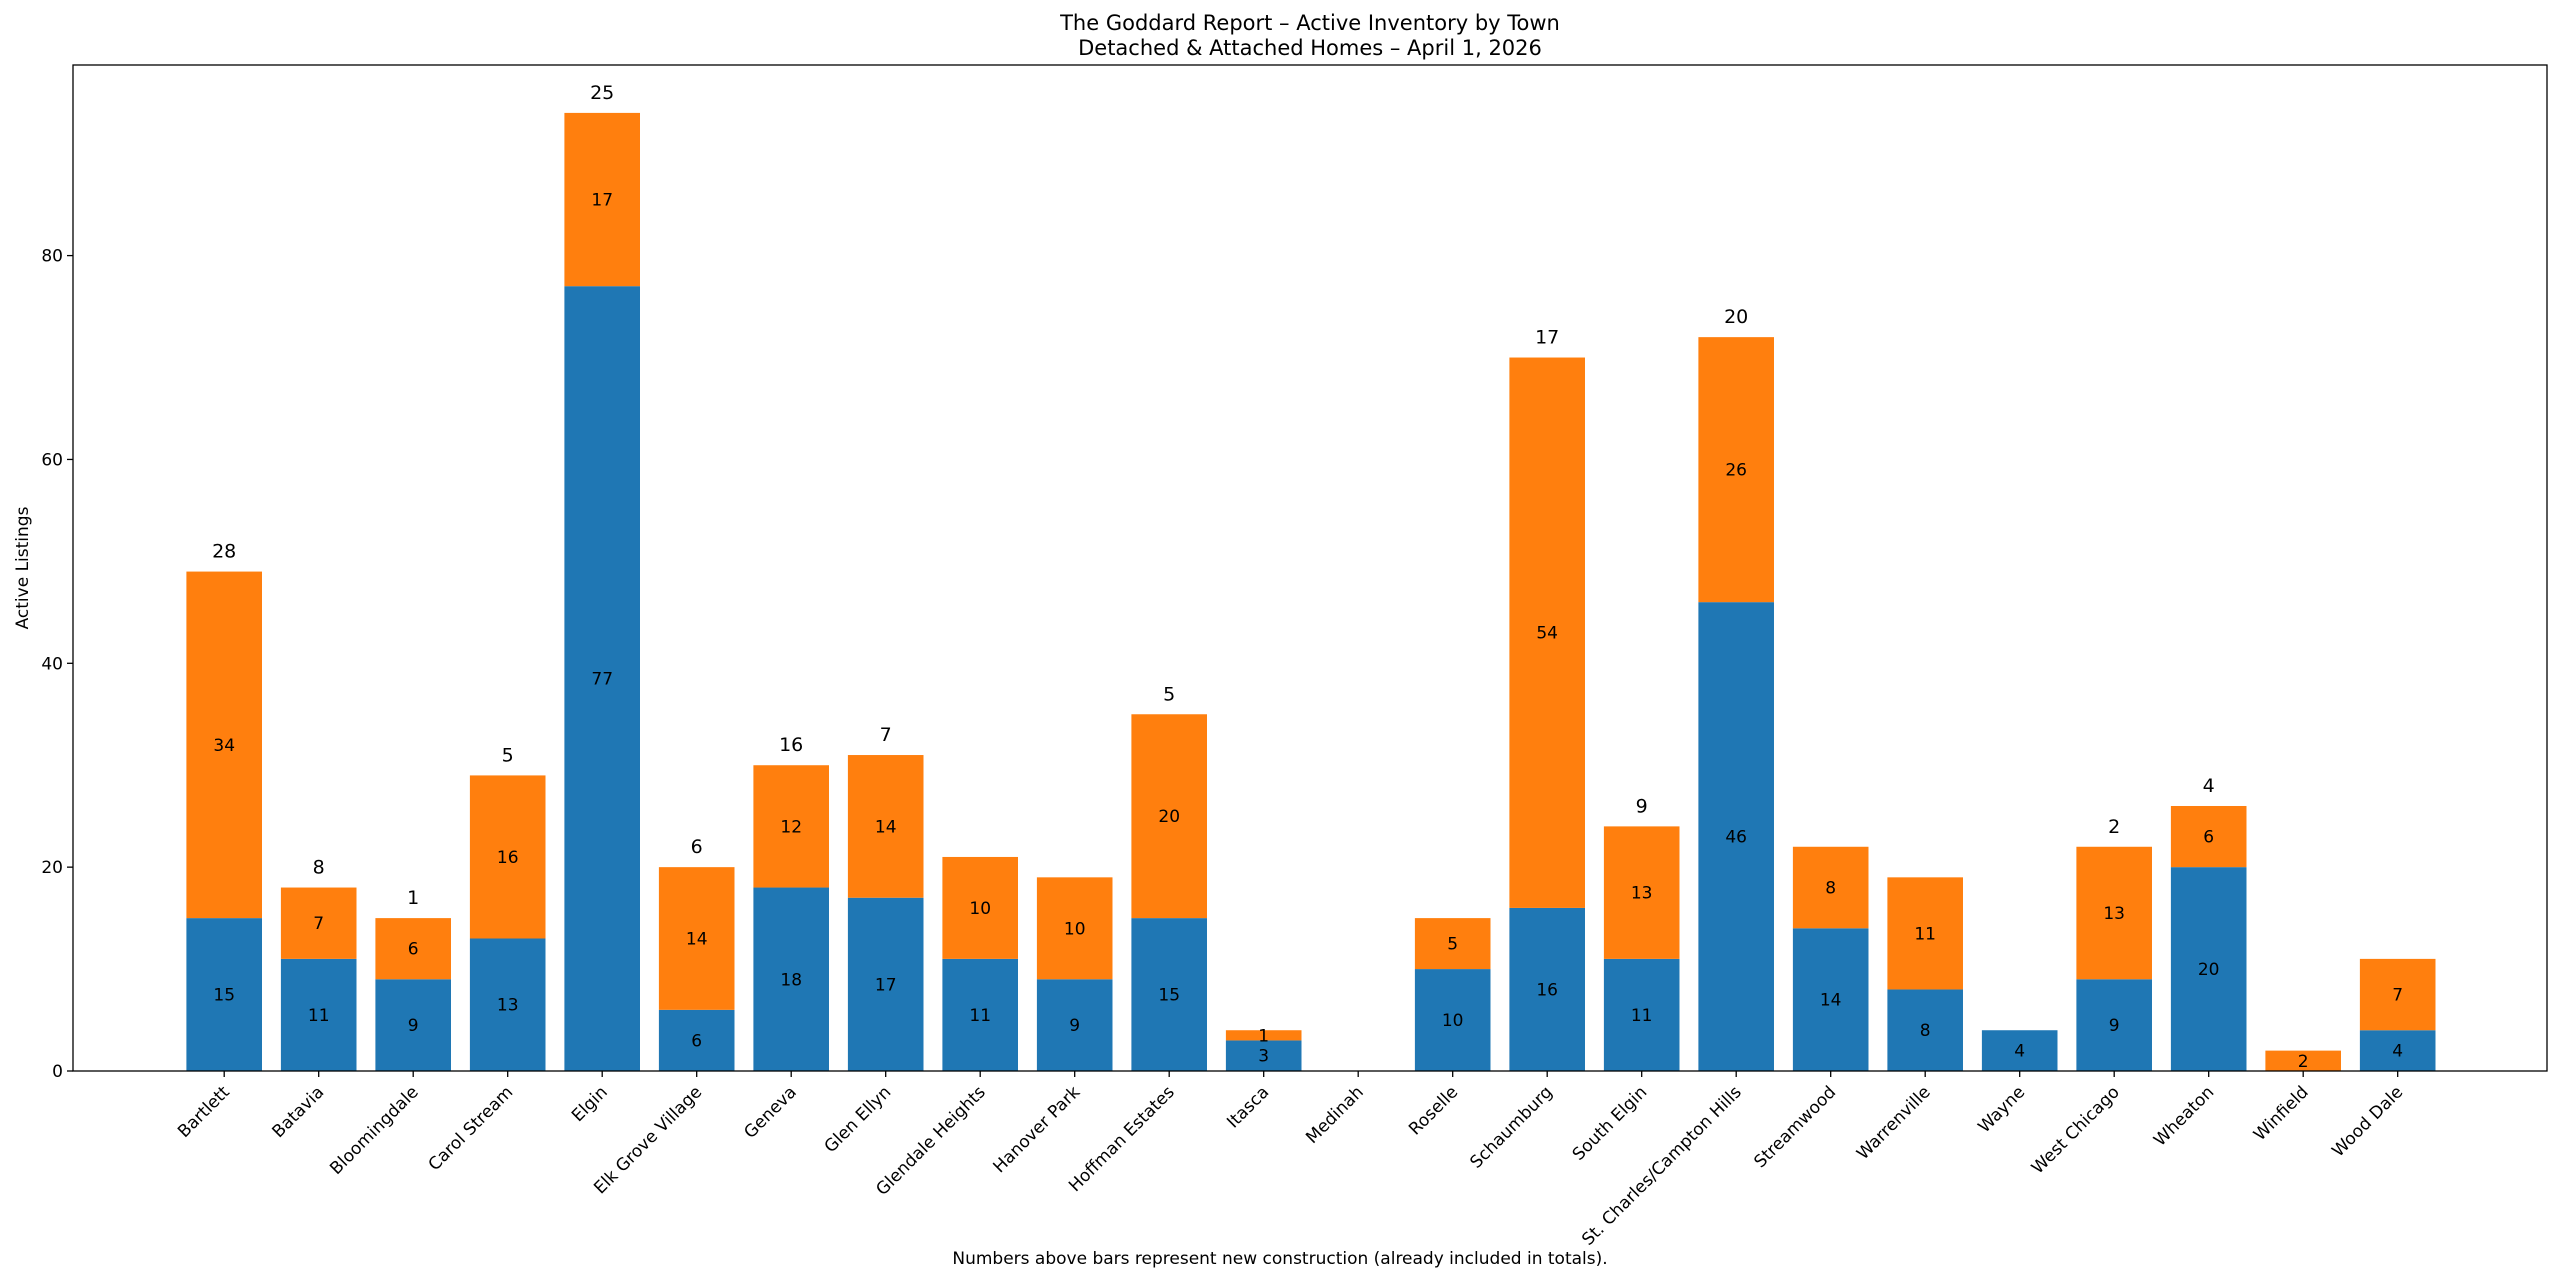 Image resolution: width=2560 pixels, height=1280 pixels. What do you see at coordinates (224, 552) in the screenshot?
I see `new-construction-label: 28` at bounding box center [224, 552].